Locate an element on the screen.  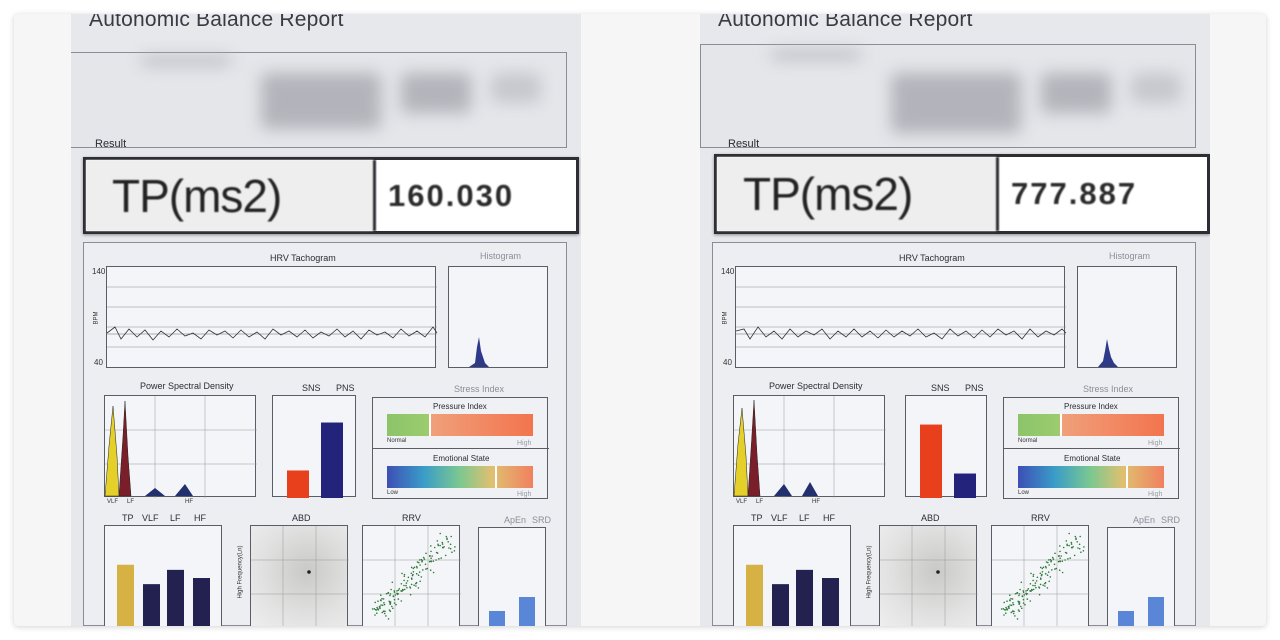
bands-bar-plot is located at coordinates (163, 595).